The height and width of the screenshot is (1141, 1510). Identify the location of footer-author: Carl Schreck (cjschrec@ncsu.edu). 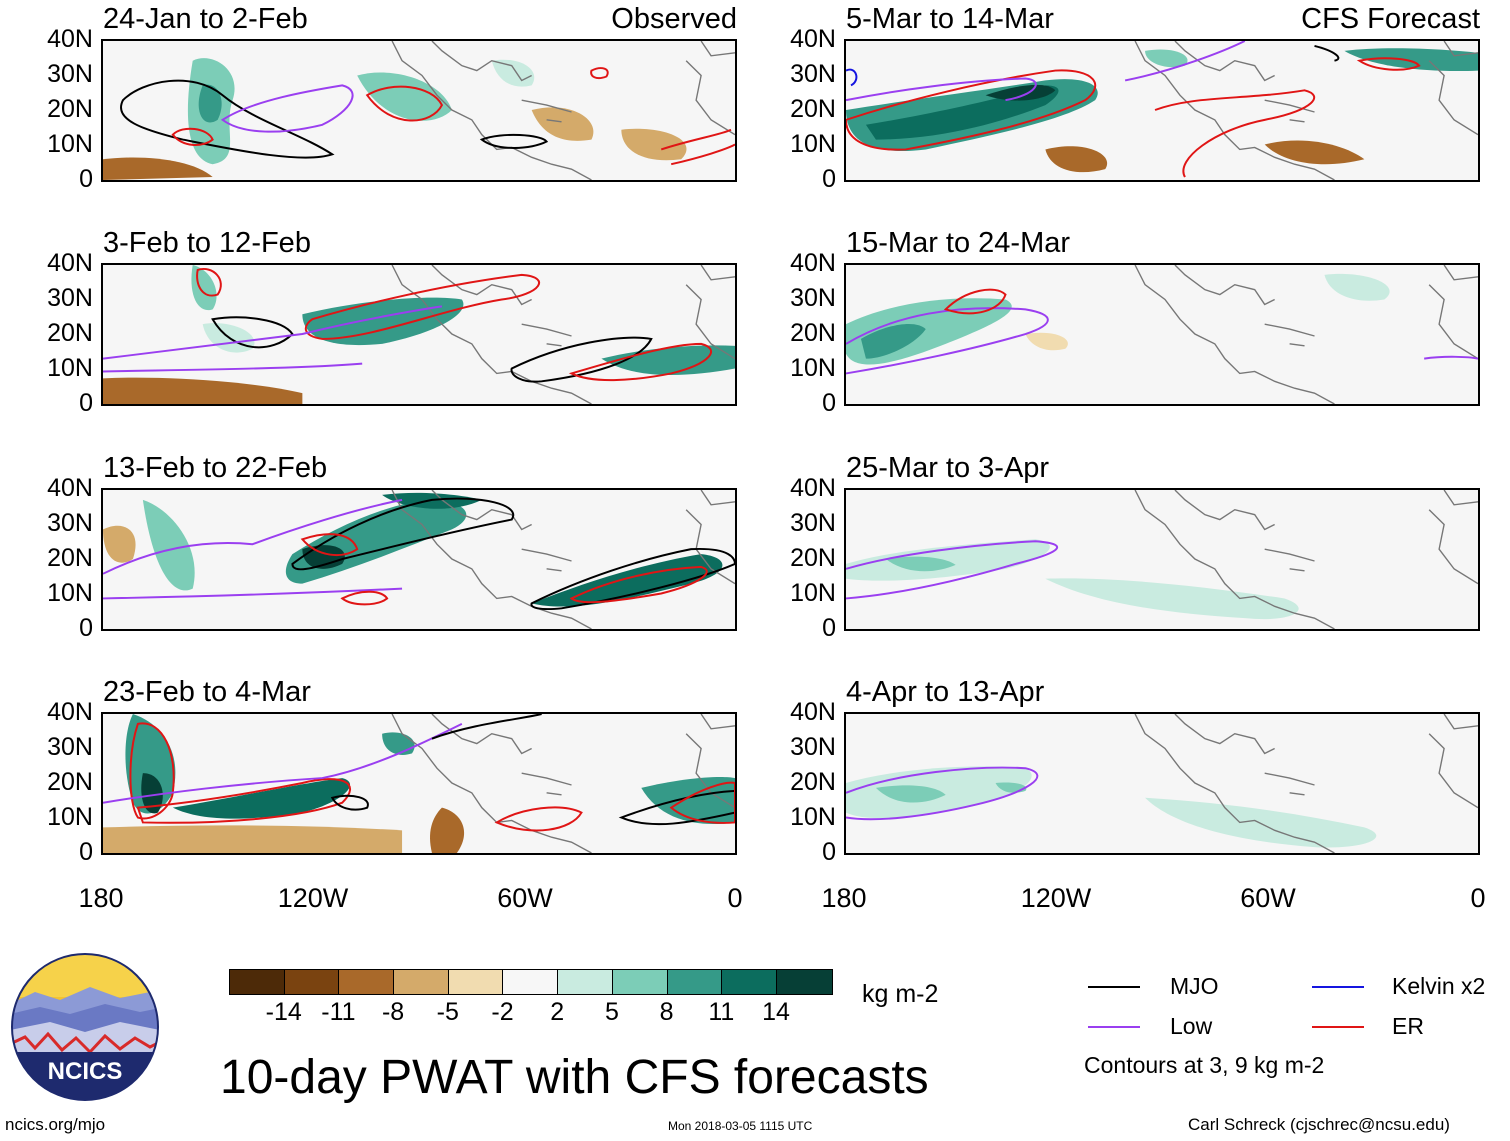
(1319, 1124).